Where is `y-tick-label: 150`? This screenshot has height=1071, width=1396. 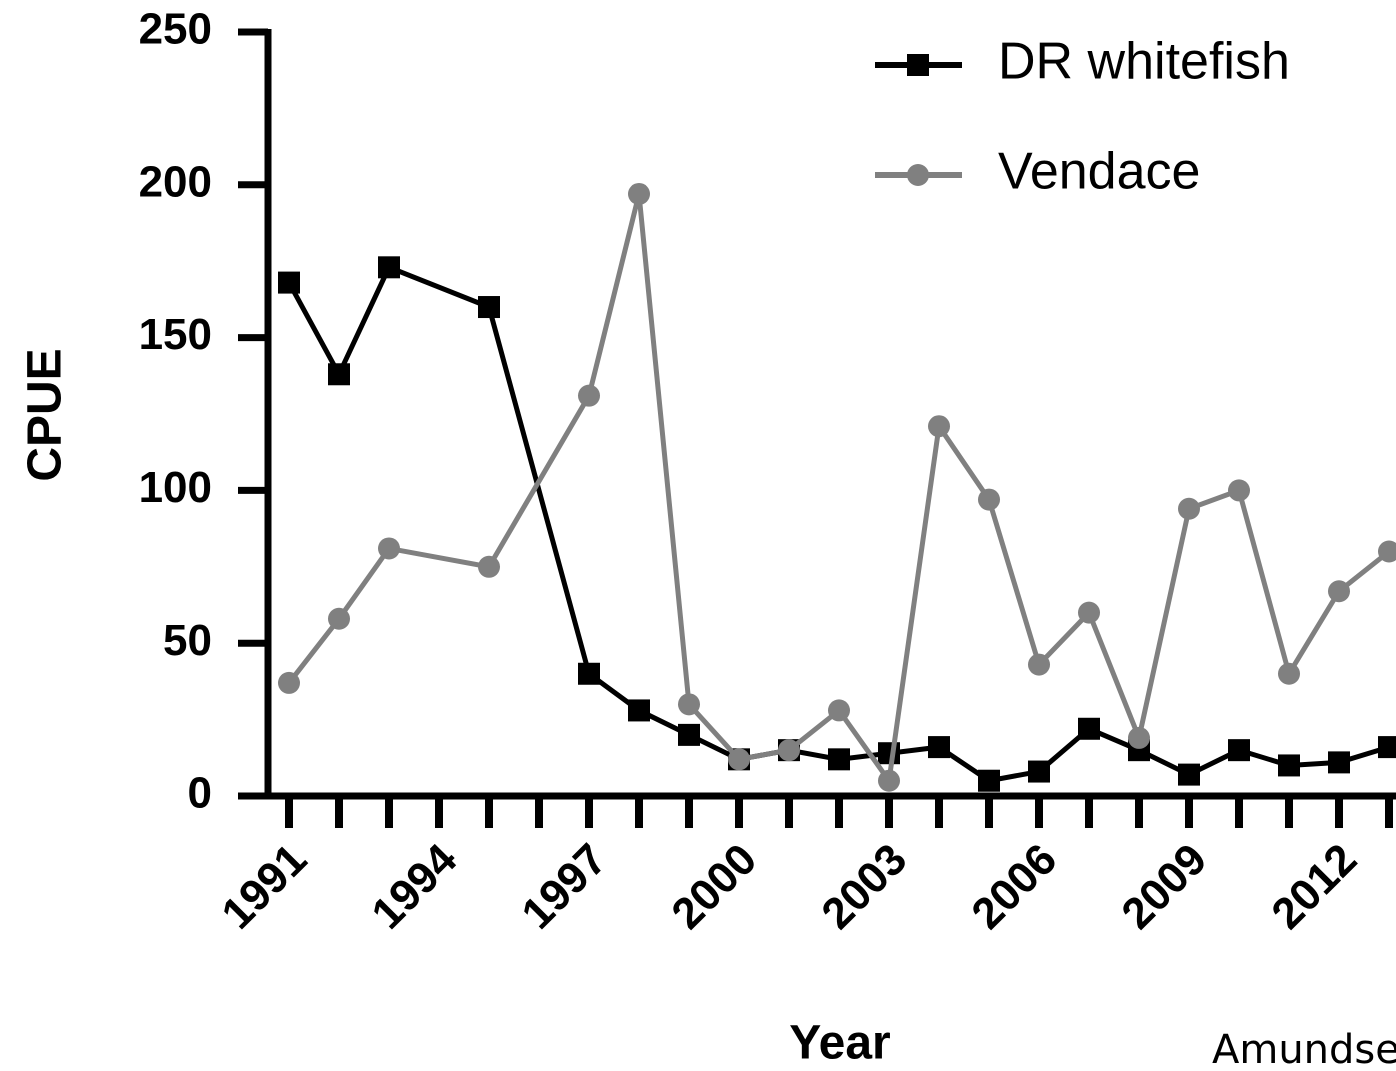 y-tick-label: 150 is located at coordinates (175, 334).